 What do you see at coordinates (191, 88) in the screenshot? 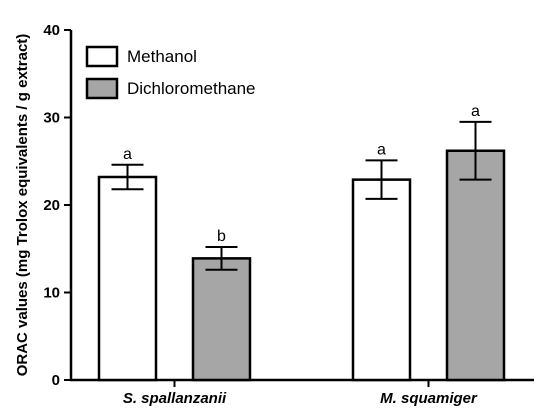
I see `legend-label: Dichloromethane` at bounding box center [191, 88].